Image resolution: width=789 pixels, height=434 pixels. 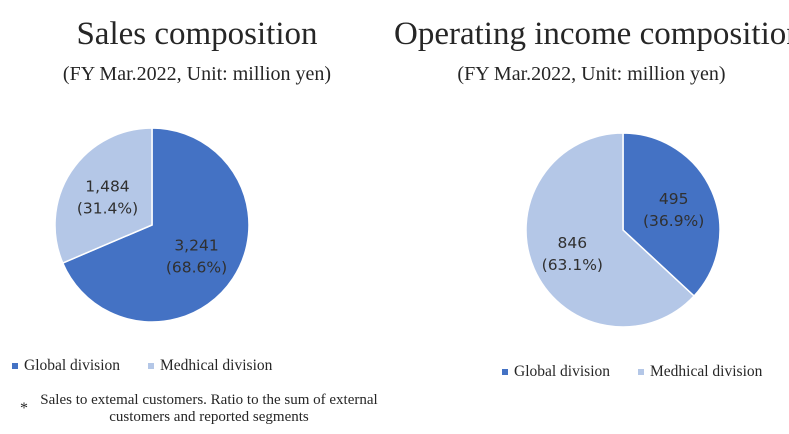 I want to click on footnote-asterisk: *, so click(x=24, y=408).